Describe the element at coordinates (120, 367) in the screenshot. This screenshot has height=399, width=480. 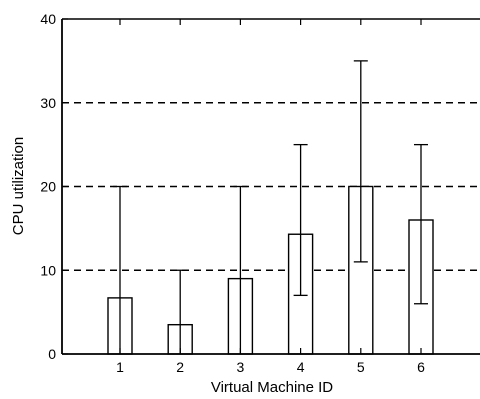
I see `x-tick-label-1: 1` at that location.